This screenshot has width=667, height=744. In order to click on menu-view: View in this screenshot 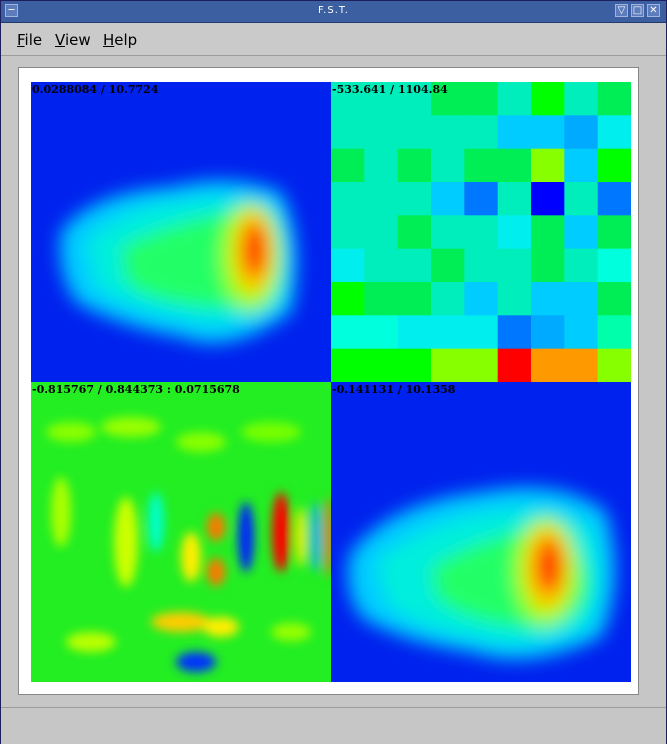, I will do `click(73, 40)`.